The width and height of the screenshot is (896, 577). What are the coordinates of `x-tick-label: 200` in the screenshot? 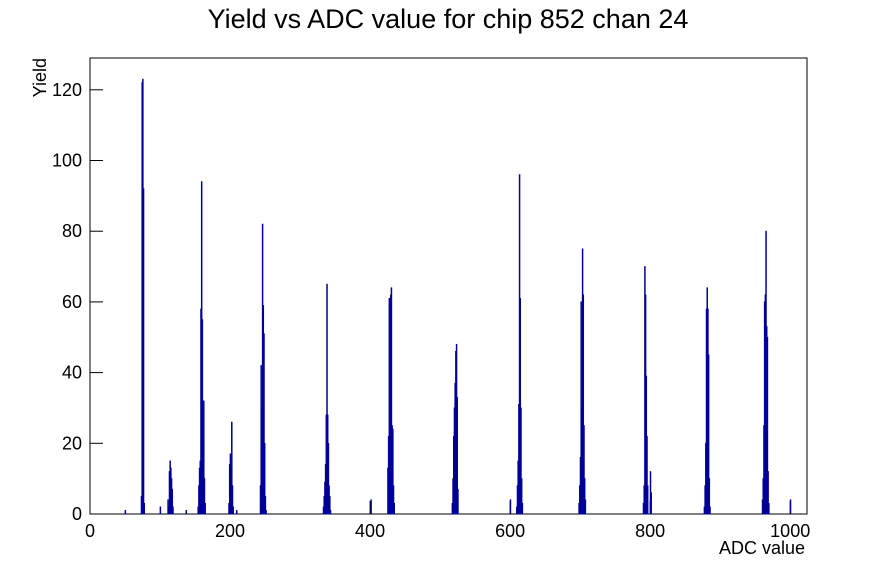 It's located at (230, 531).